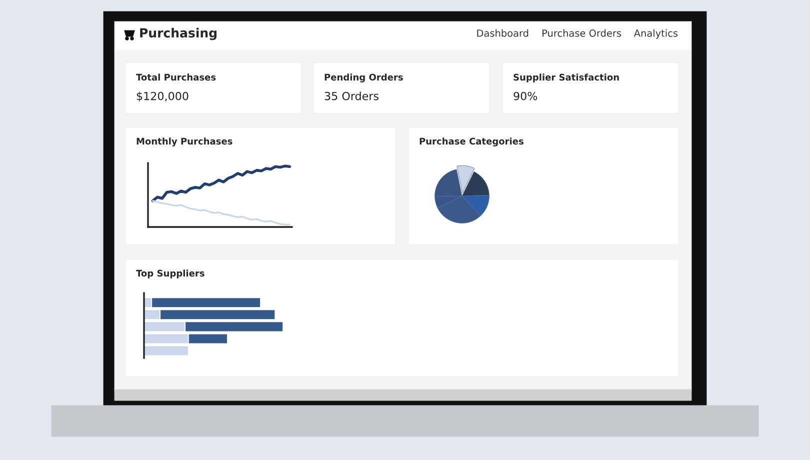  What do you see at coordinates (472, 142) in the screenshot?
I see `chart-title: Purchase Categories` at bounding box center [472, 142].